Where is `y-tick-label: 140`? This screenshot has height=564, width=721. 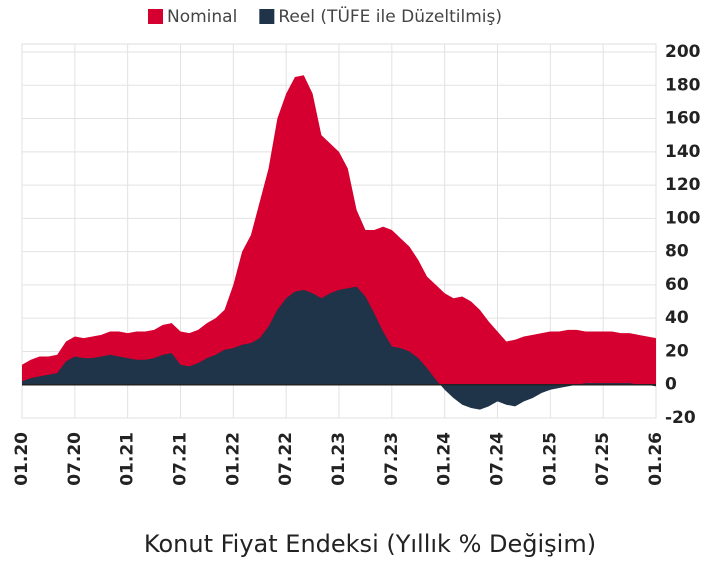 y-tick-label: 140 is located at coordinates (683, 152).